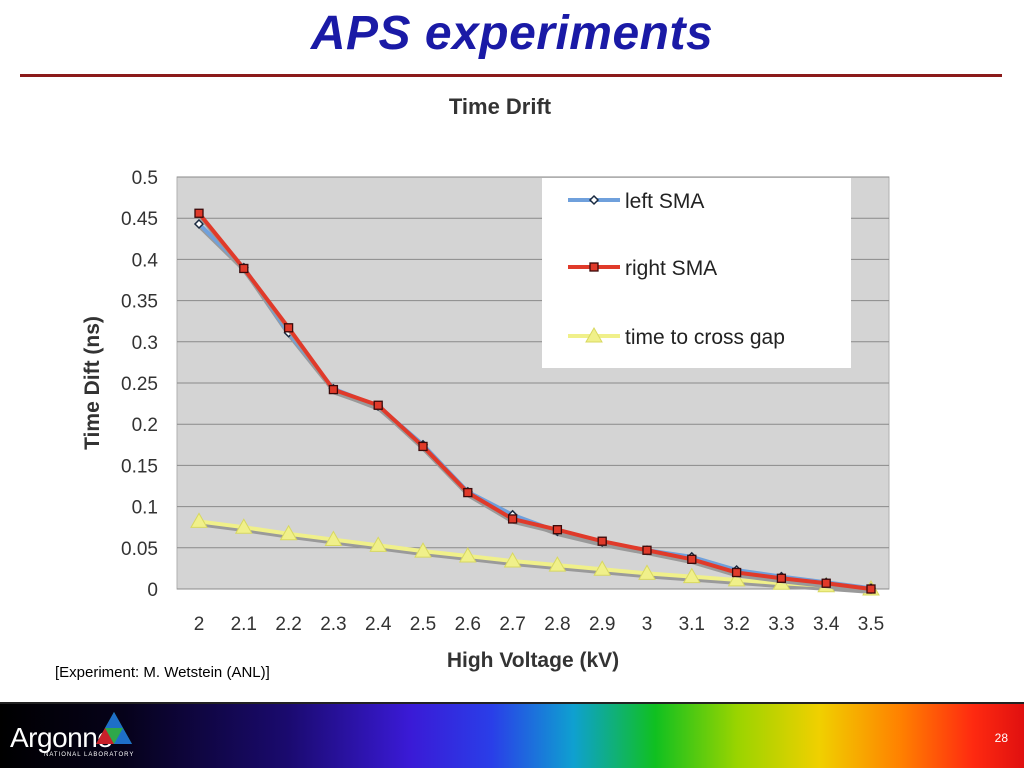  I want to click on chart-title: Time Drift, so click(500, 106).